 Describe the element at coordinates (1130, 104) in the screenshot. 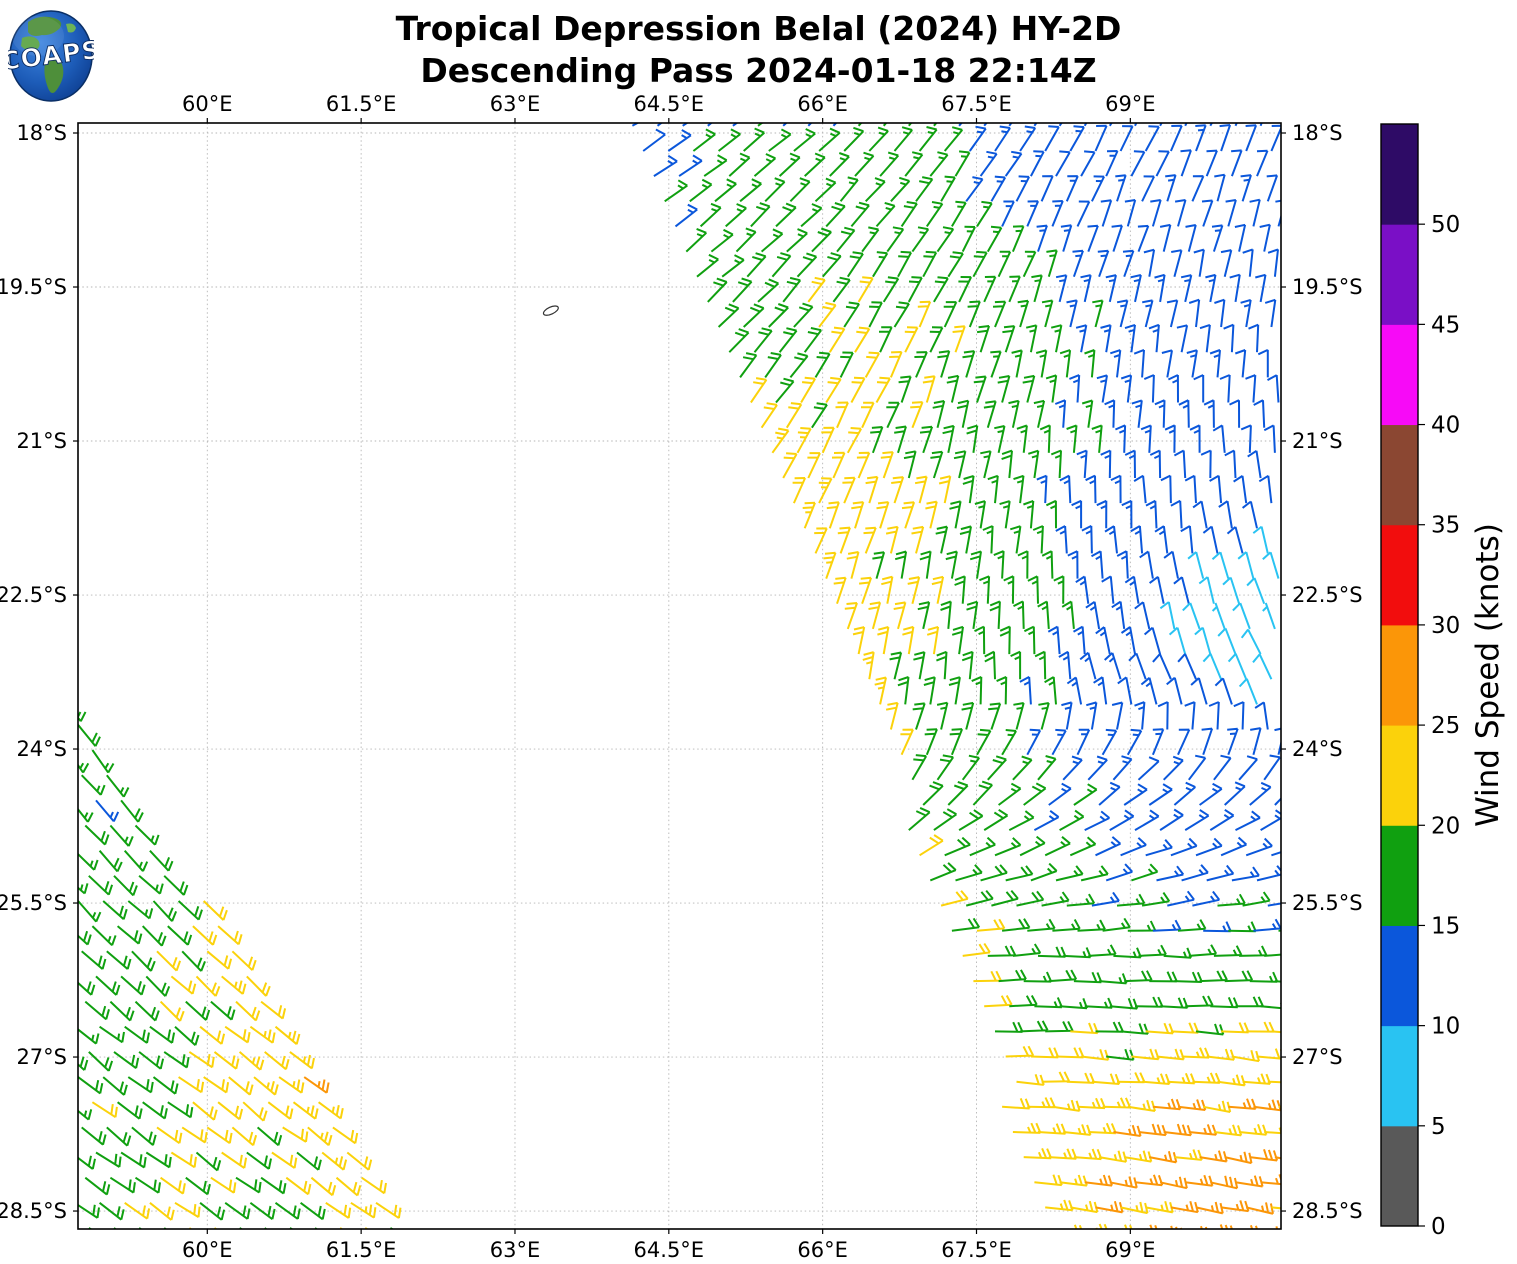

I see `lon-tick-label-top: 69°E` at that location.